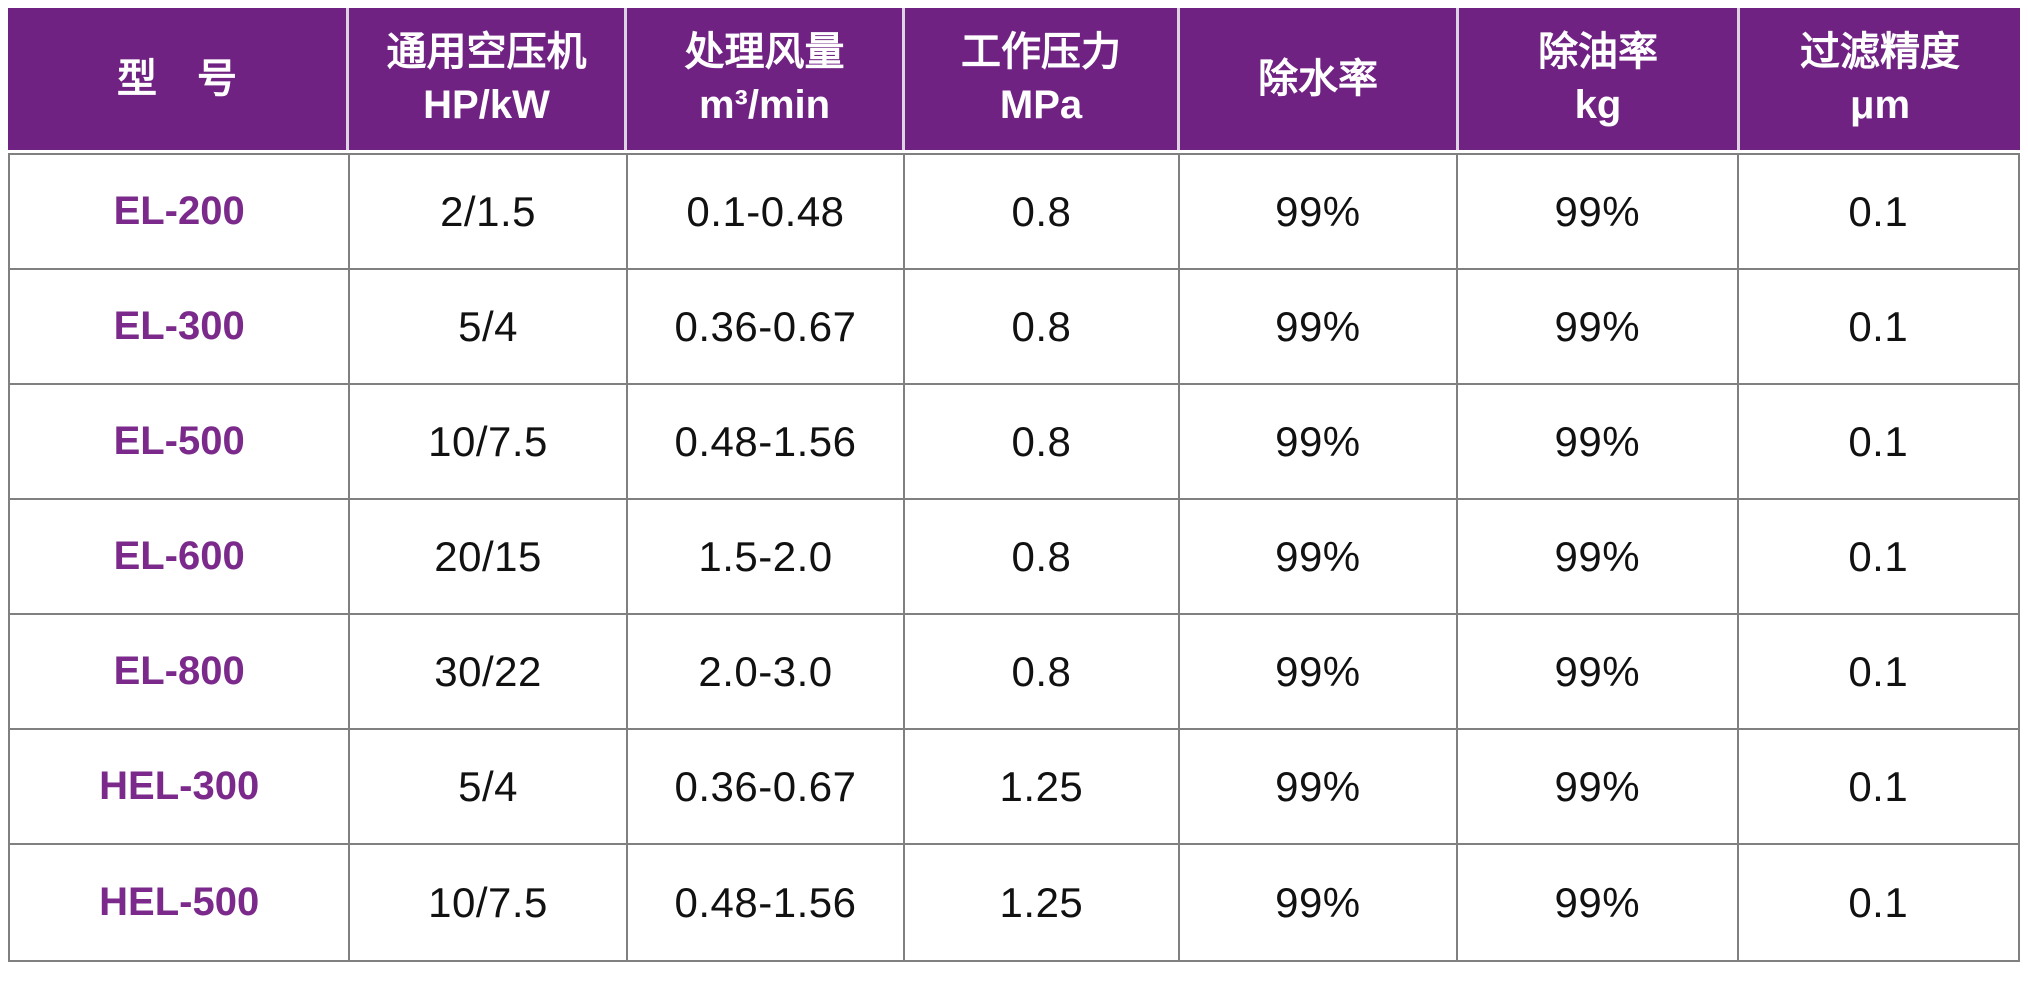 Image resolution: width=2028 pixels, height=988 pixels. Describe the element at coordinates (180, 671) in the screenshot. I see `model-cell: EL-800` at that location.